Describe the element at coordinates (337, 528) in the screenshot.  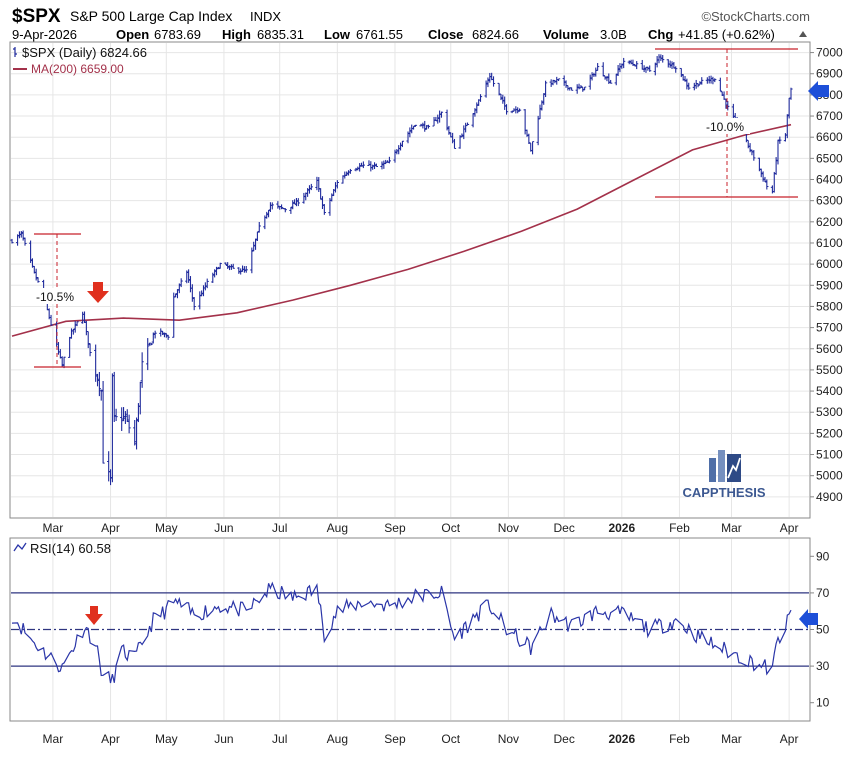
I see `price-x-tick-aug-5: Aug` at that location.